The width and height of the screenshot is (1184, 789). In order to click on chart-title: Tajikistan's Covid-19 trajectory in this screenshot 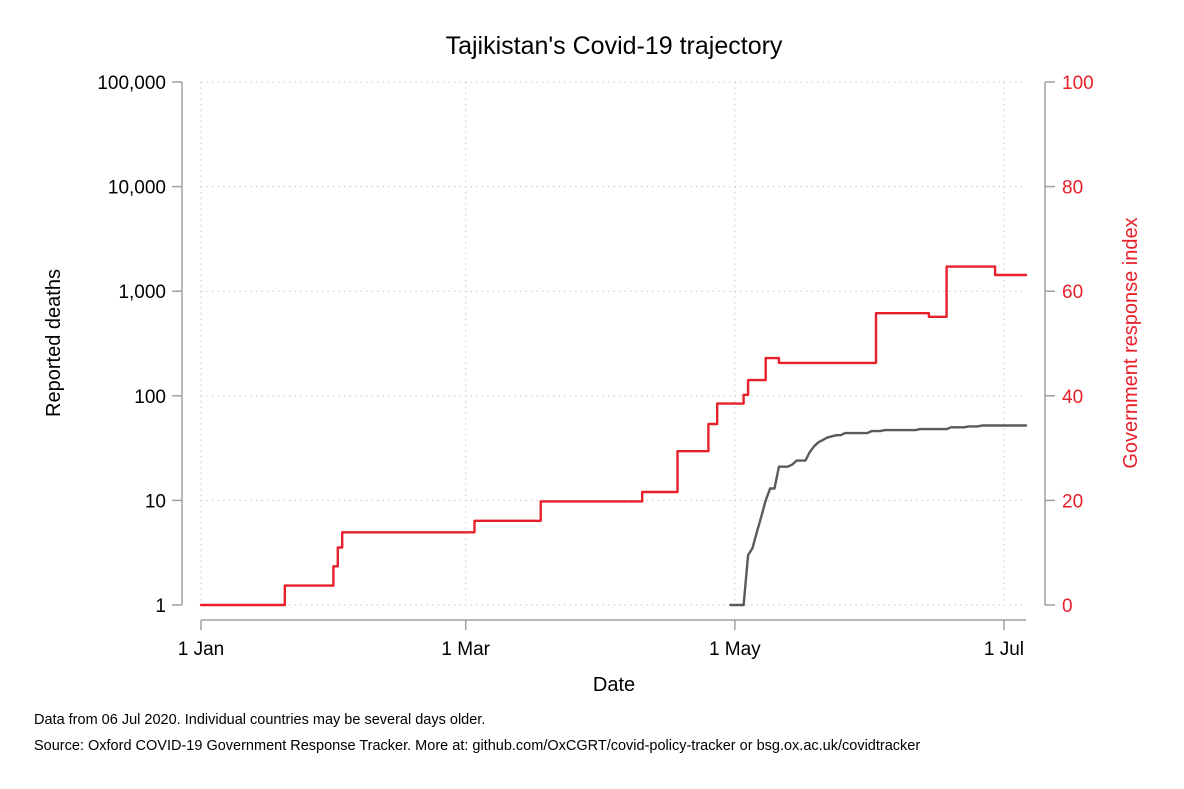, I will do `click(614, 46)`.